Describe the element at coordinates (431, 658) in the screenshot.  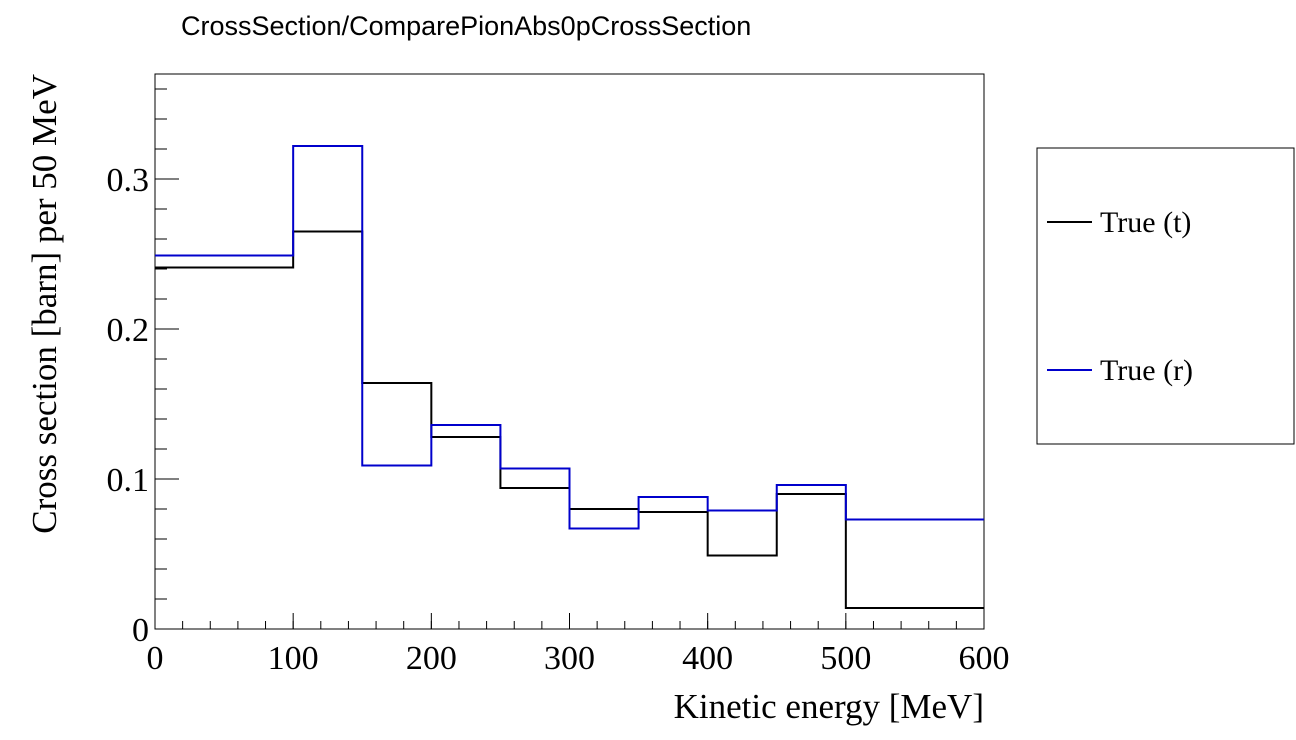
I see `x-tick-label: 200` at that location.